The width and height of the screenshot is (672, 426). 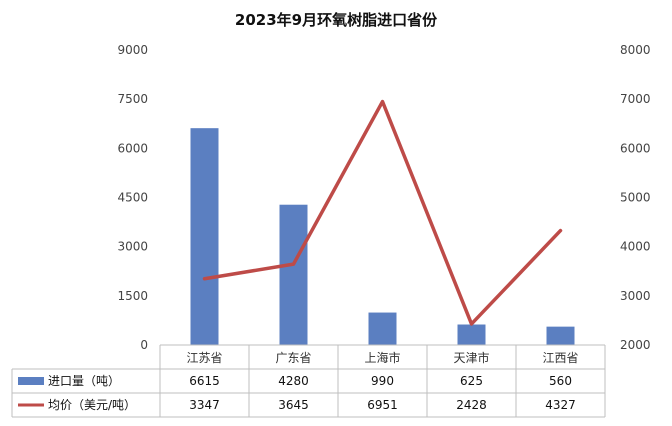 What do you see at coordinates (336, 20) in the screenshot?
I see `chart-title: 2023年9月环氧树脂进口省份` at bounding box center [336, 20].